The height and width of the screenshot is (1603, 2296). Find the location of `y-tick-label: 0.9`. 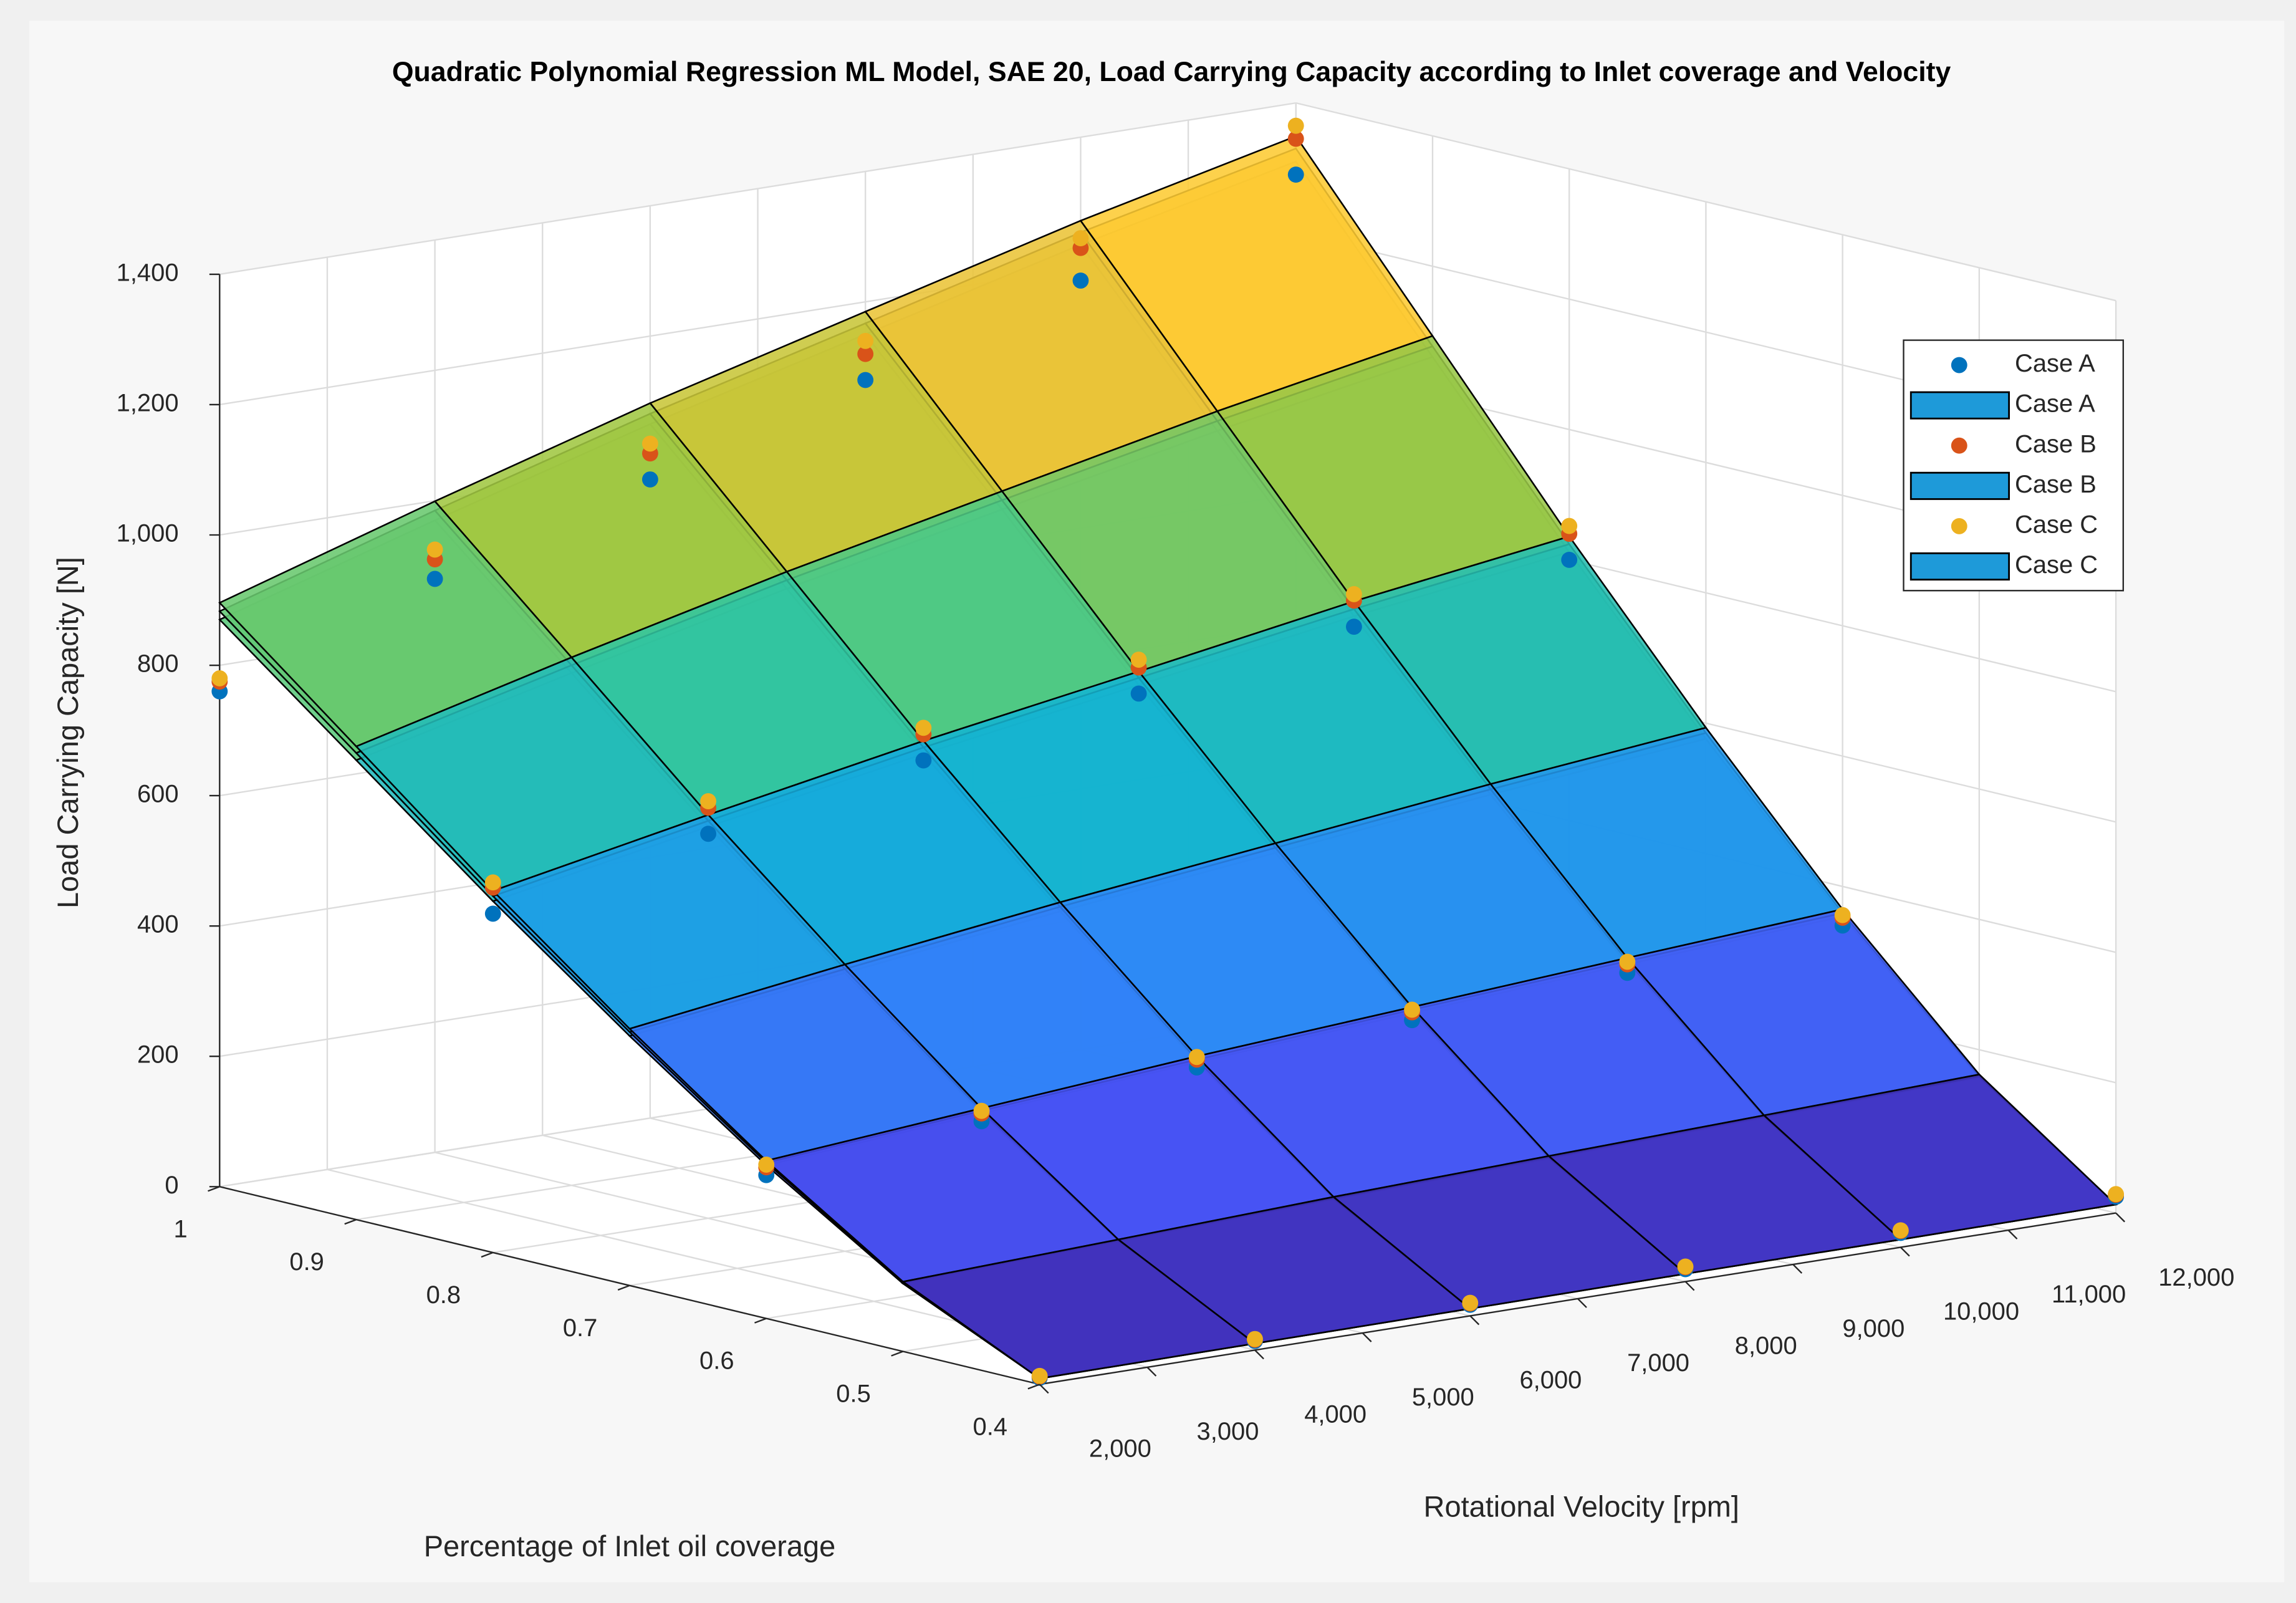

y-tick-label: 0.9 is located at coordinates (306, 1262).